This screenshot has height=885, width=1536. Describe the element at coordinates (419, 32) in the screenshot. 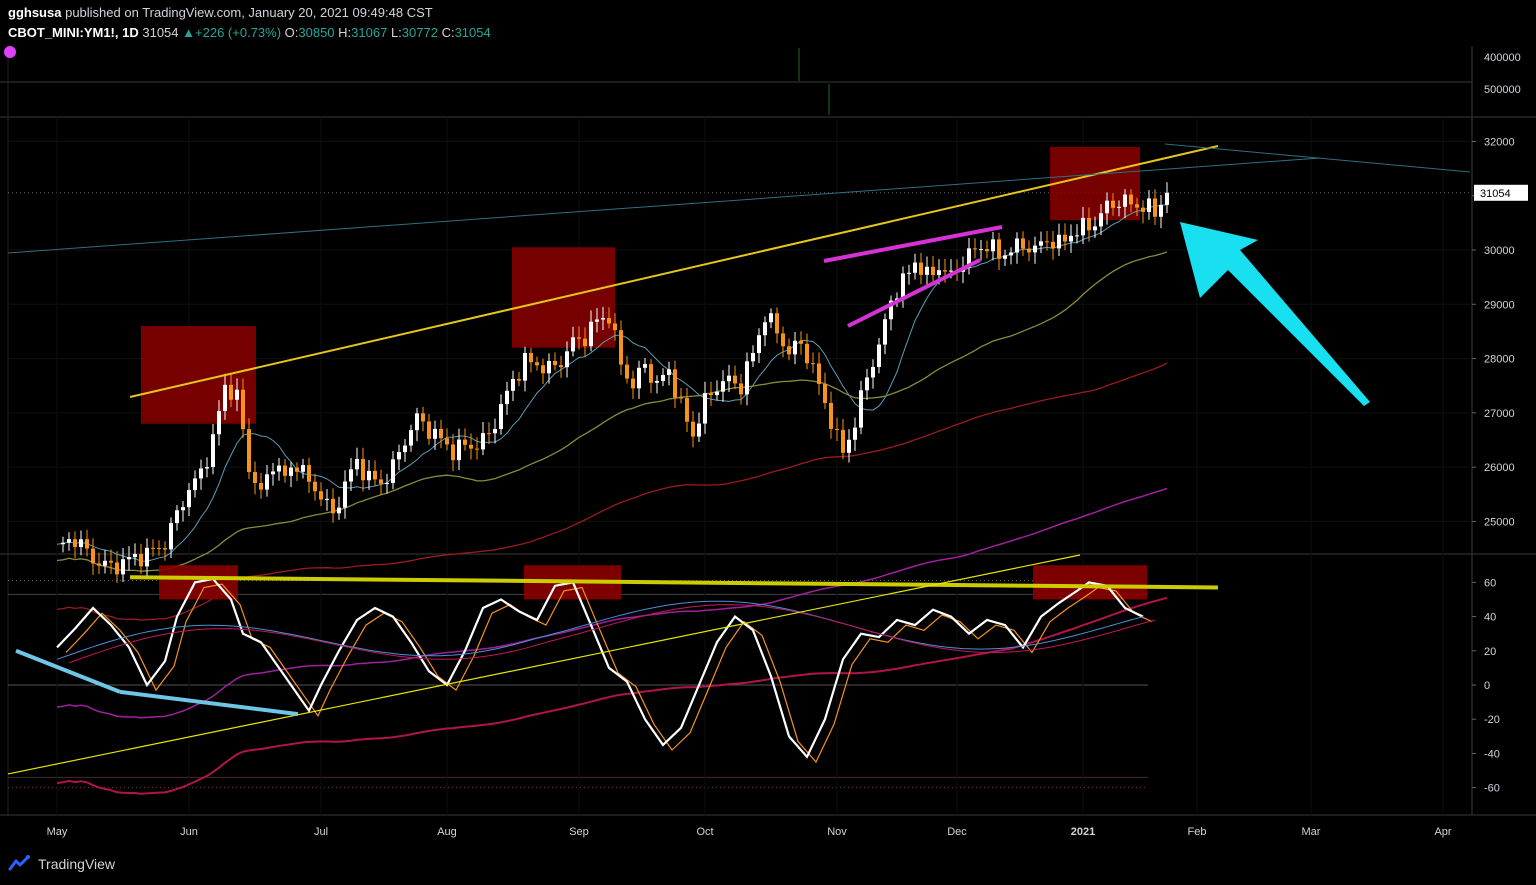

I see `low-value: 30772` at that location.